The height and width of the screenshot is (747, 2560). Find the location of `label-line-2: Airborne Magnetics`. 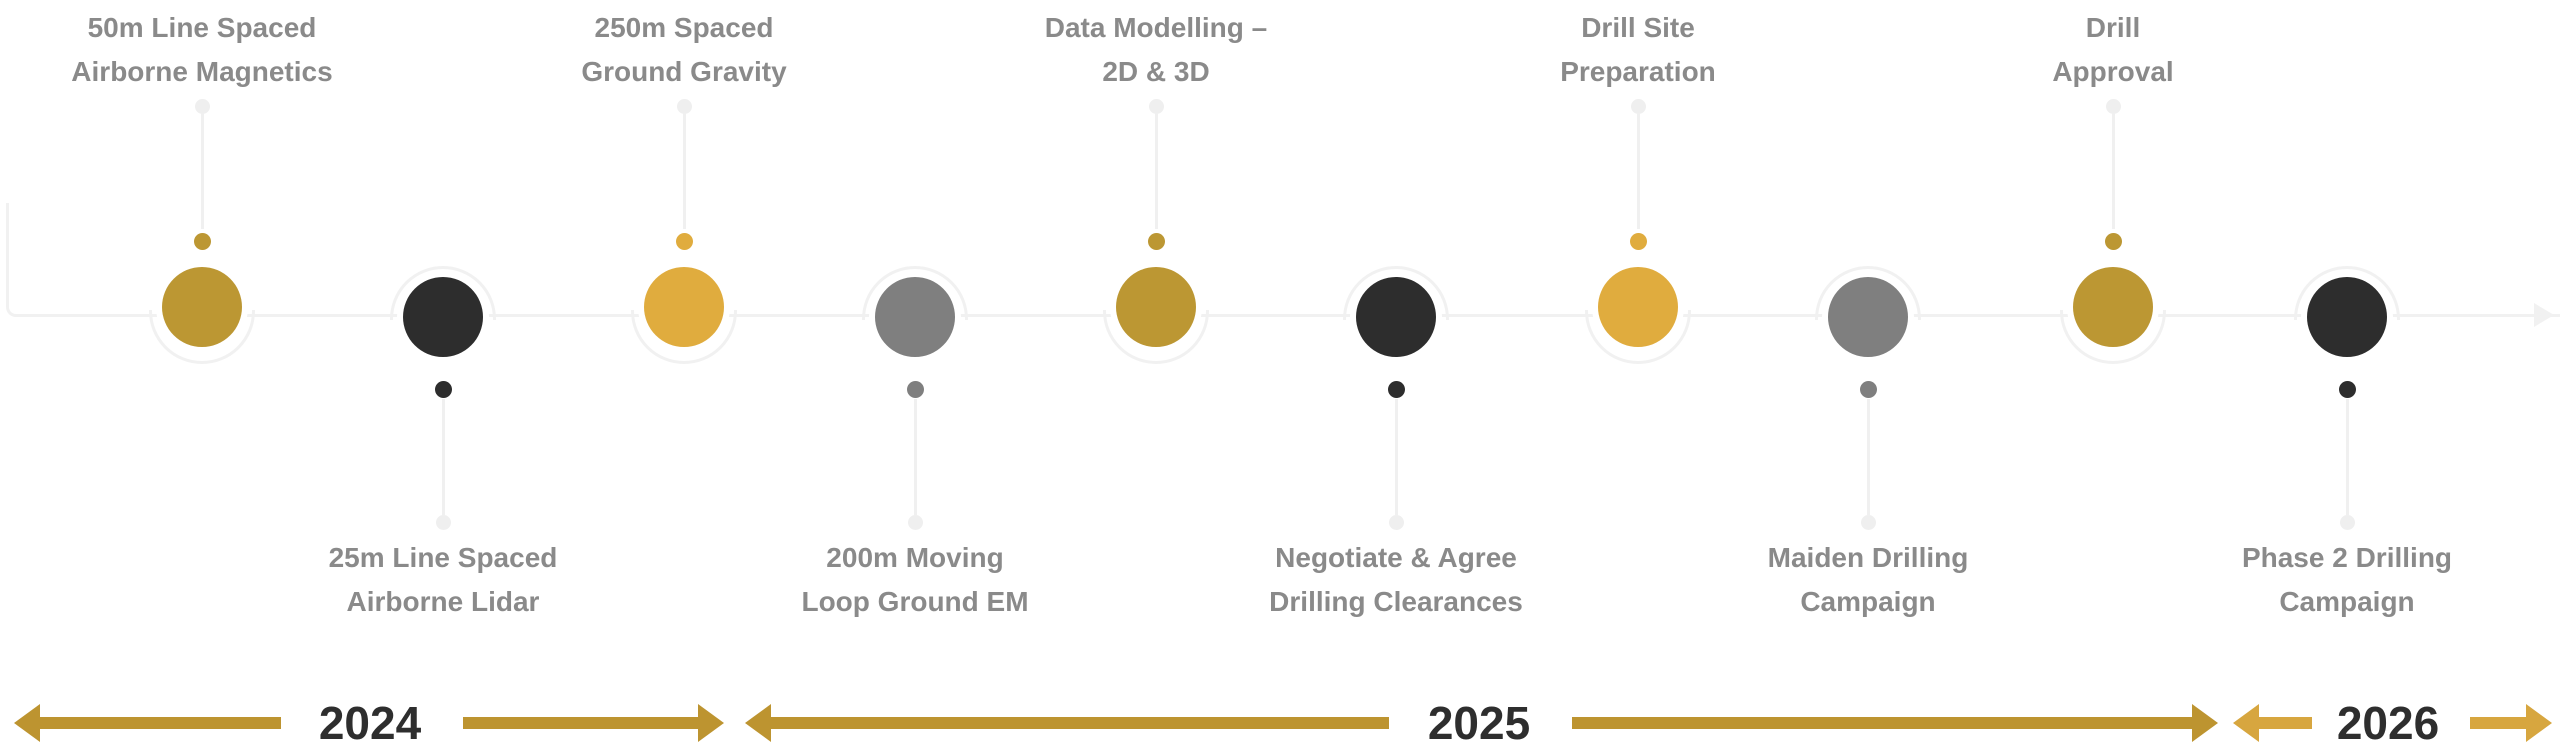

label-line-2: Airborne Magnetics is located at coordinates (202, 71).